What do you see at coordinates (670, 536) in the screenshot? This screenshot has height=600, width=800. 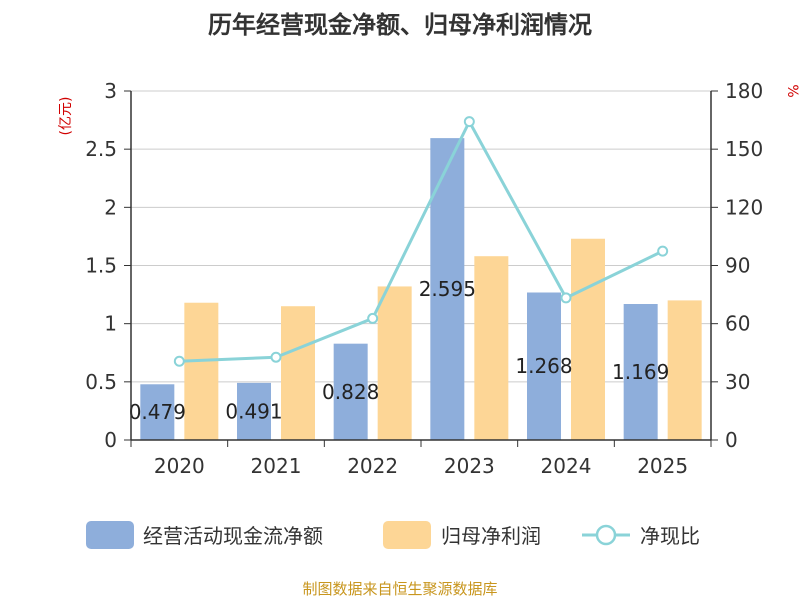 I see `legend-label-ratio: 净现比` at bounding box center [670, 536].